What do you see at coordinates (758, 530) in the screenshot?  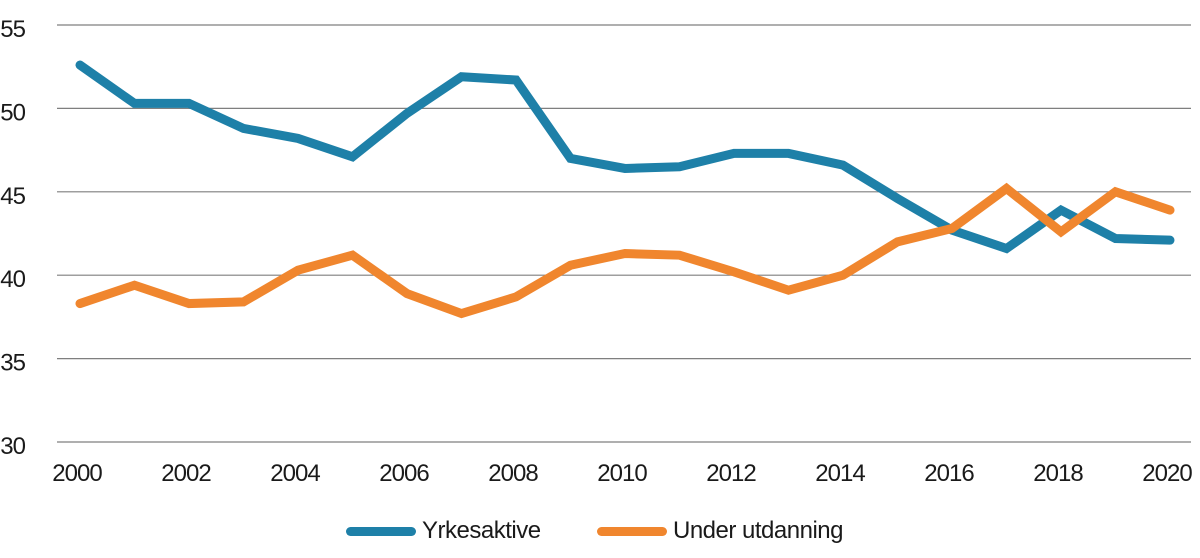 I see `legend-label-under-utdanning: Under utdanning` at bounding box center [758, 530].